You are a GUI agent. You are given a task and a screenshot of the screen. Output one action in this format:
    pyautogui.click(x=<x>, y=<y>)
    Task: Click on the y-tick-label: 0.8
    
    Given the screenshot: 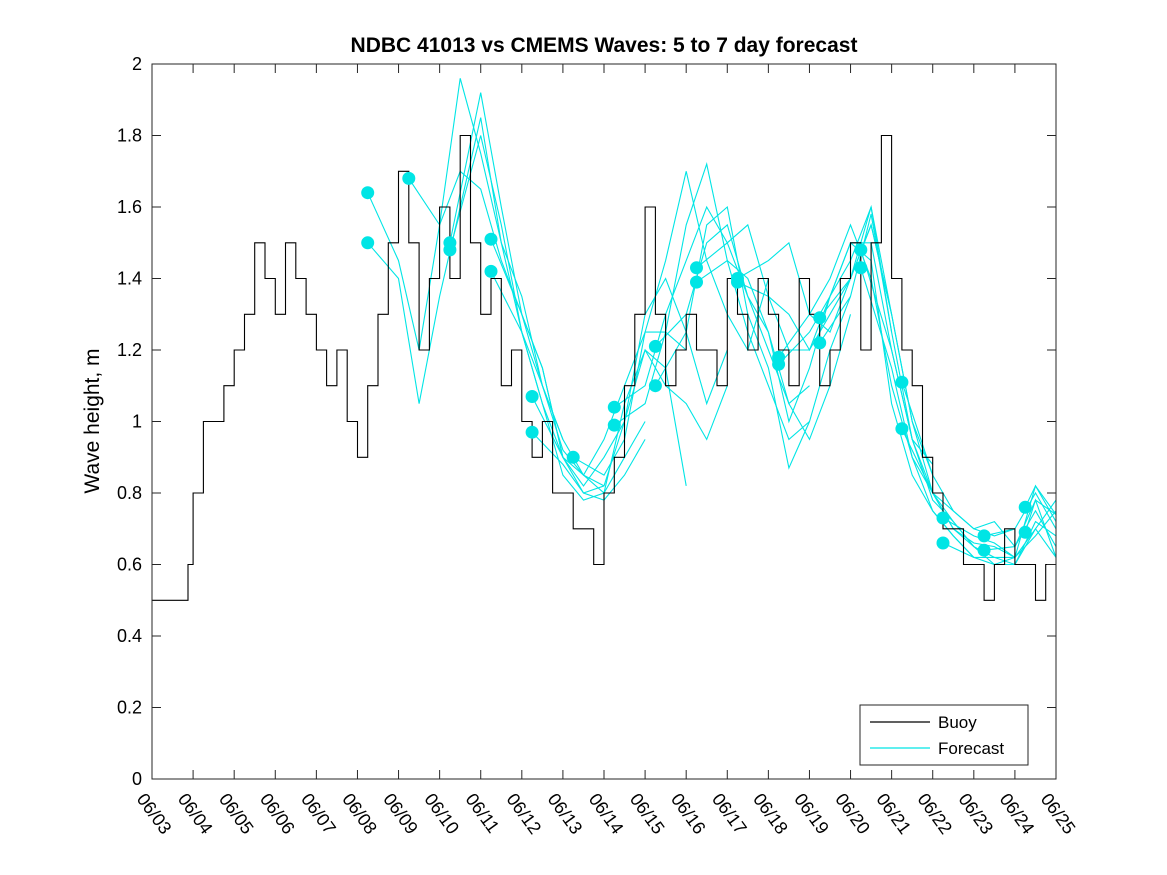 What is the action you would take?
    pyautogui.click(x=129, y=493)
    